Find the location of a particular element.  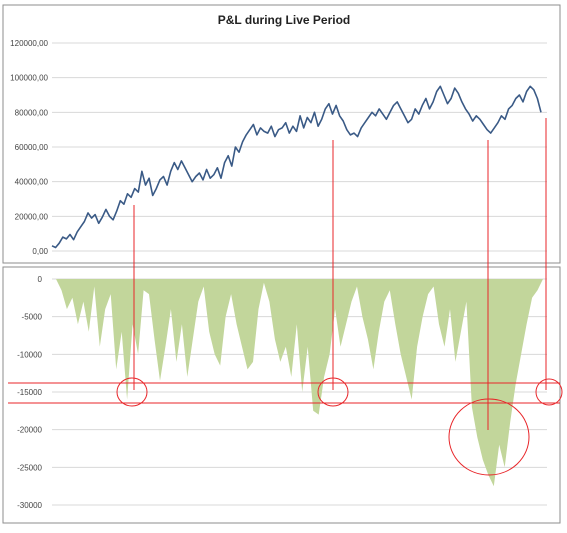

drawdown-y-tick-label: -10000 is located at coordinates (29, 354).